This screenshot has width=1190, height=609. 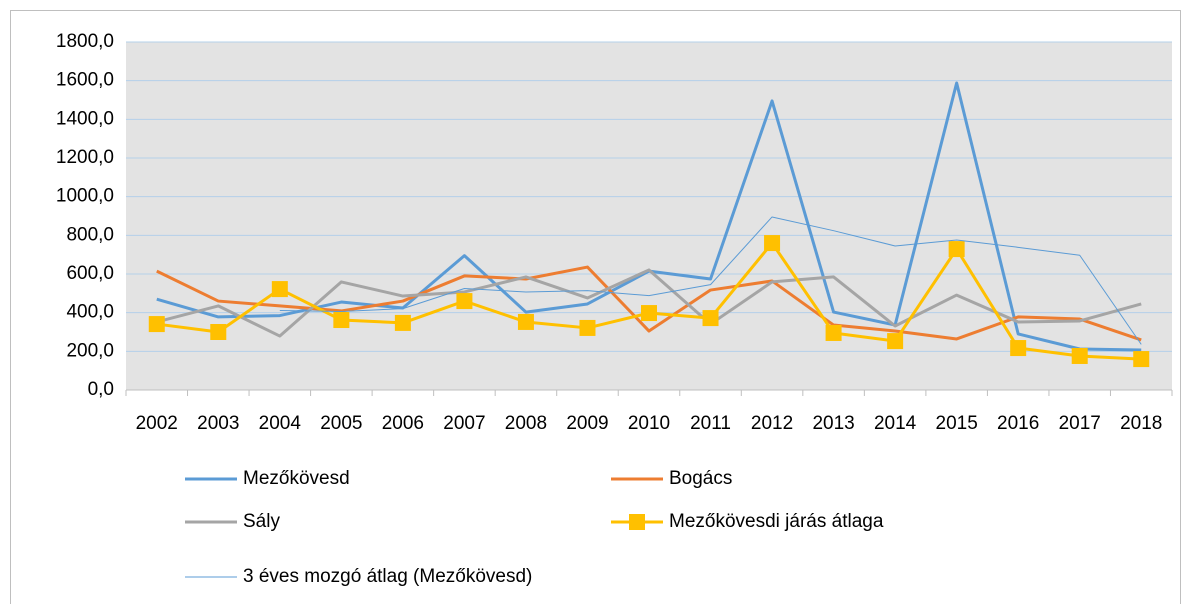 I want to click on y-tick-label: 1400,0, so click(x=85, y=118).